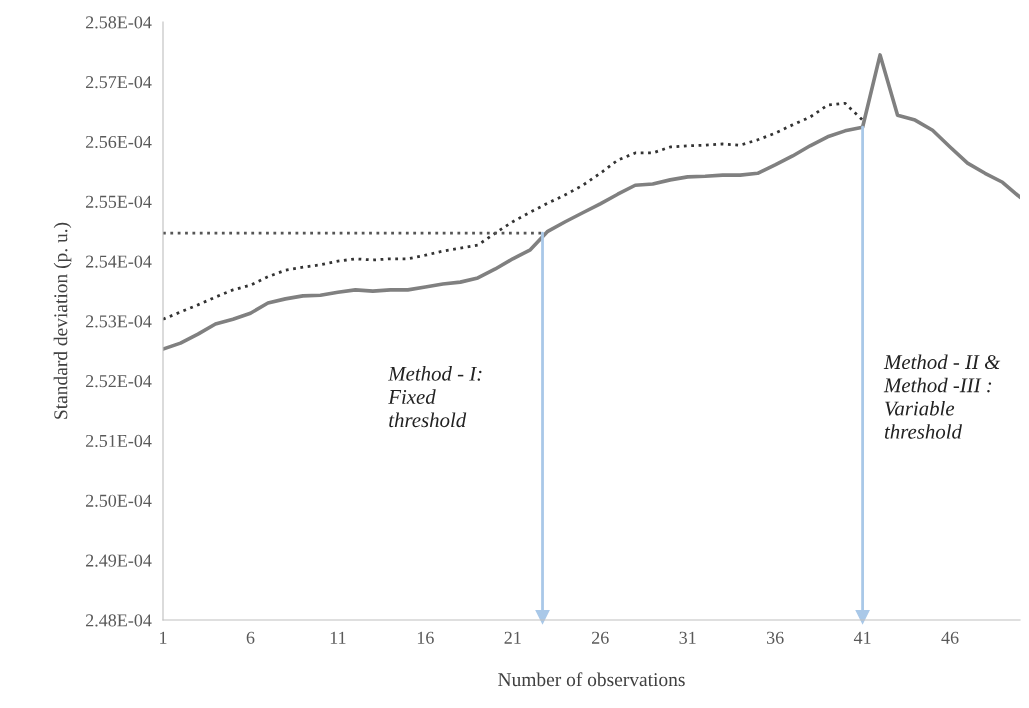 Image resolution: width=1029 pixels, height=708 pixels. Describe the element at coordinates (512, 637) in the screenshot. I see `x-tick-label: 21` at that location.